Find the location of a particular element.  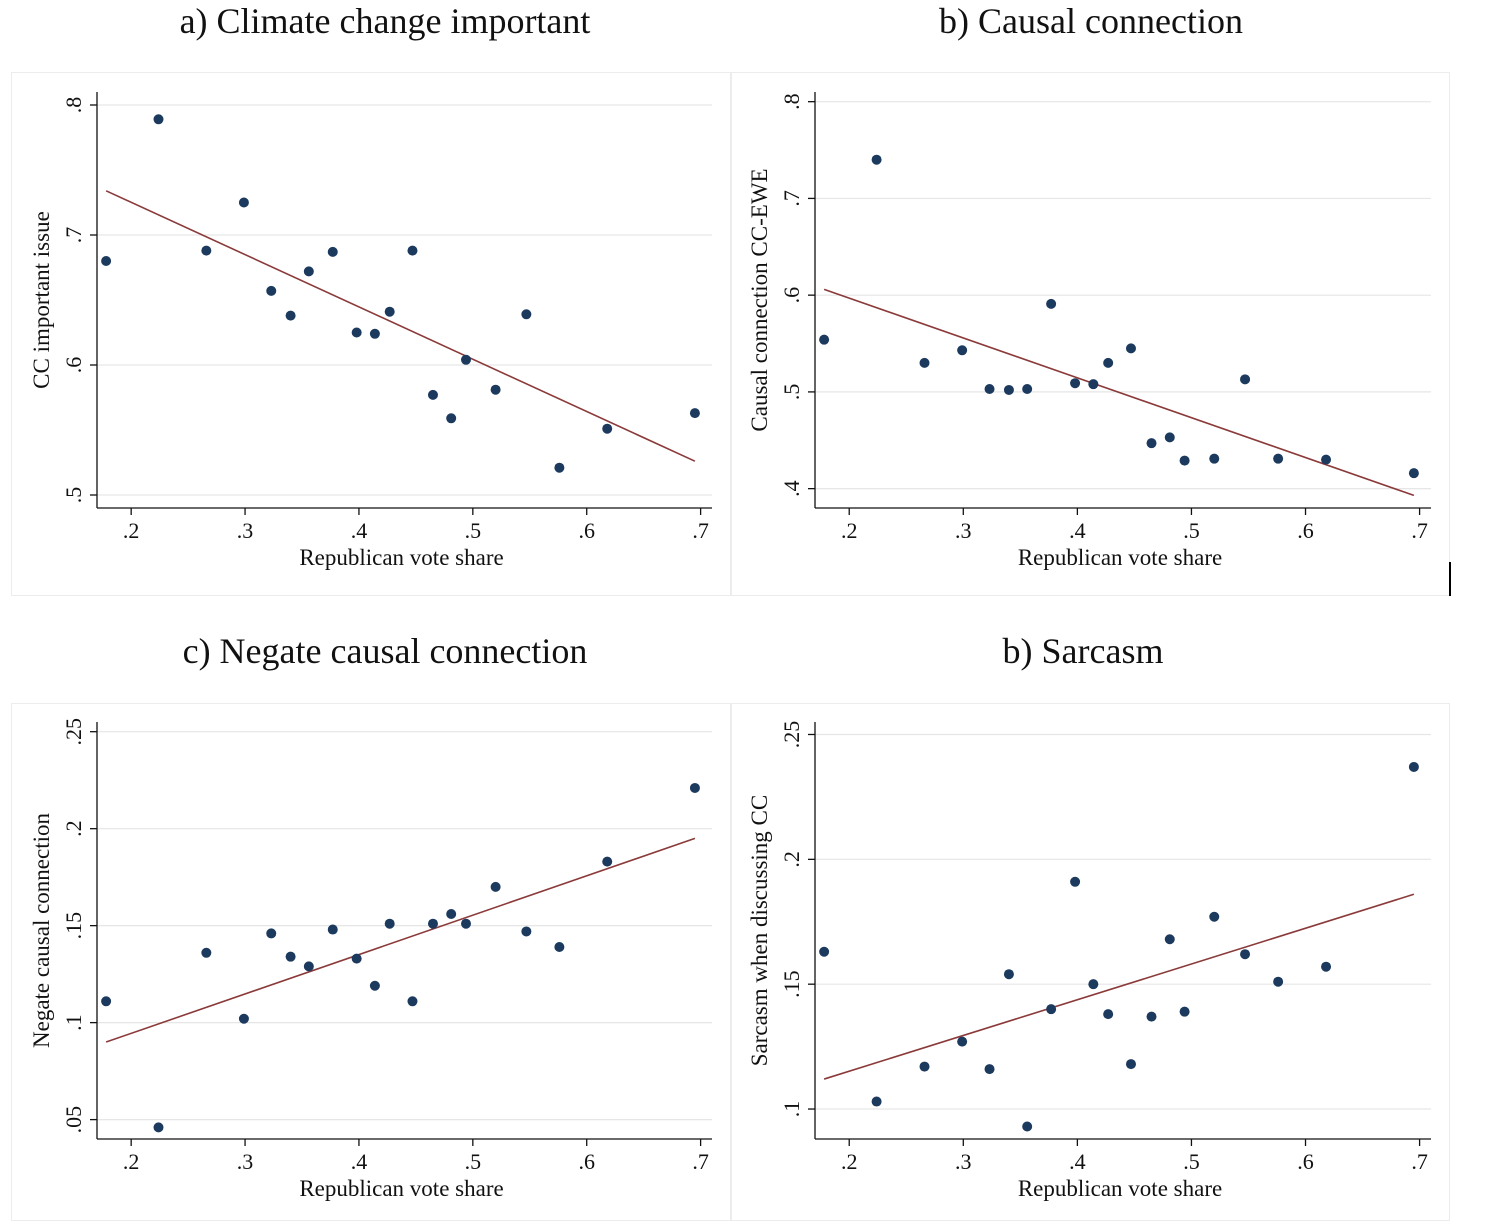

y-tick-label-2: .2 is located at coordinates (791, 859).